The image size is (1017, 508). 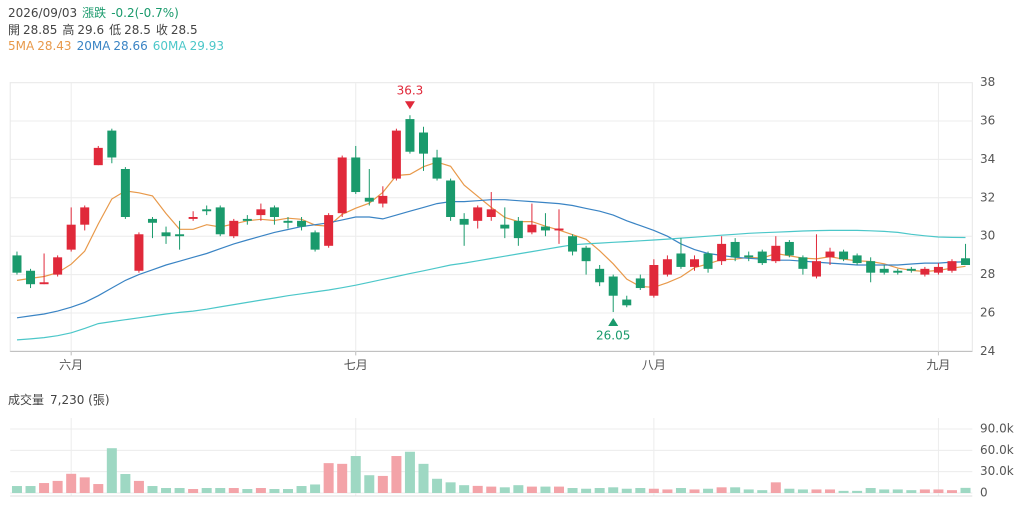 I want to click on y-tick-label: 30.0k, so click(x=997, y=471).